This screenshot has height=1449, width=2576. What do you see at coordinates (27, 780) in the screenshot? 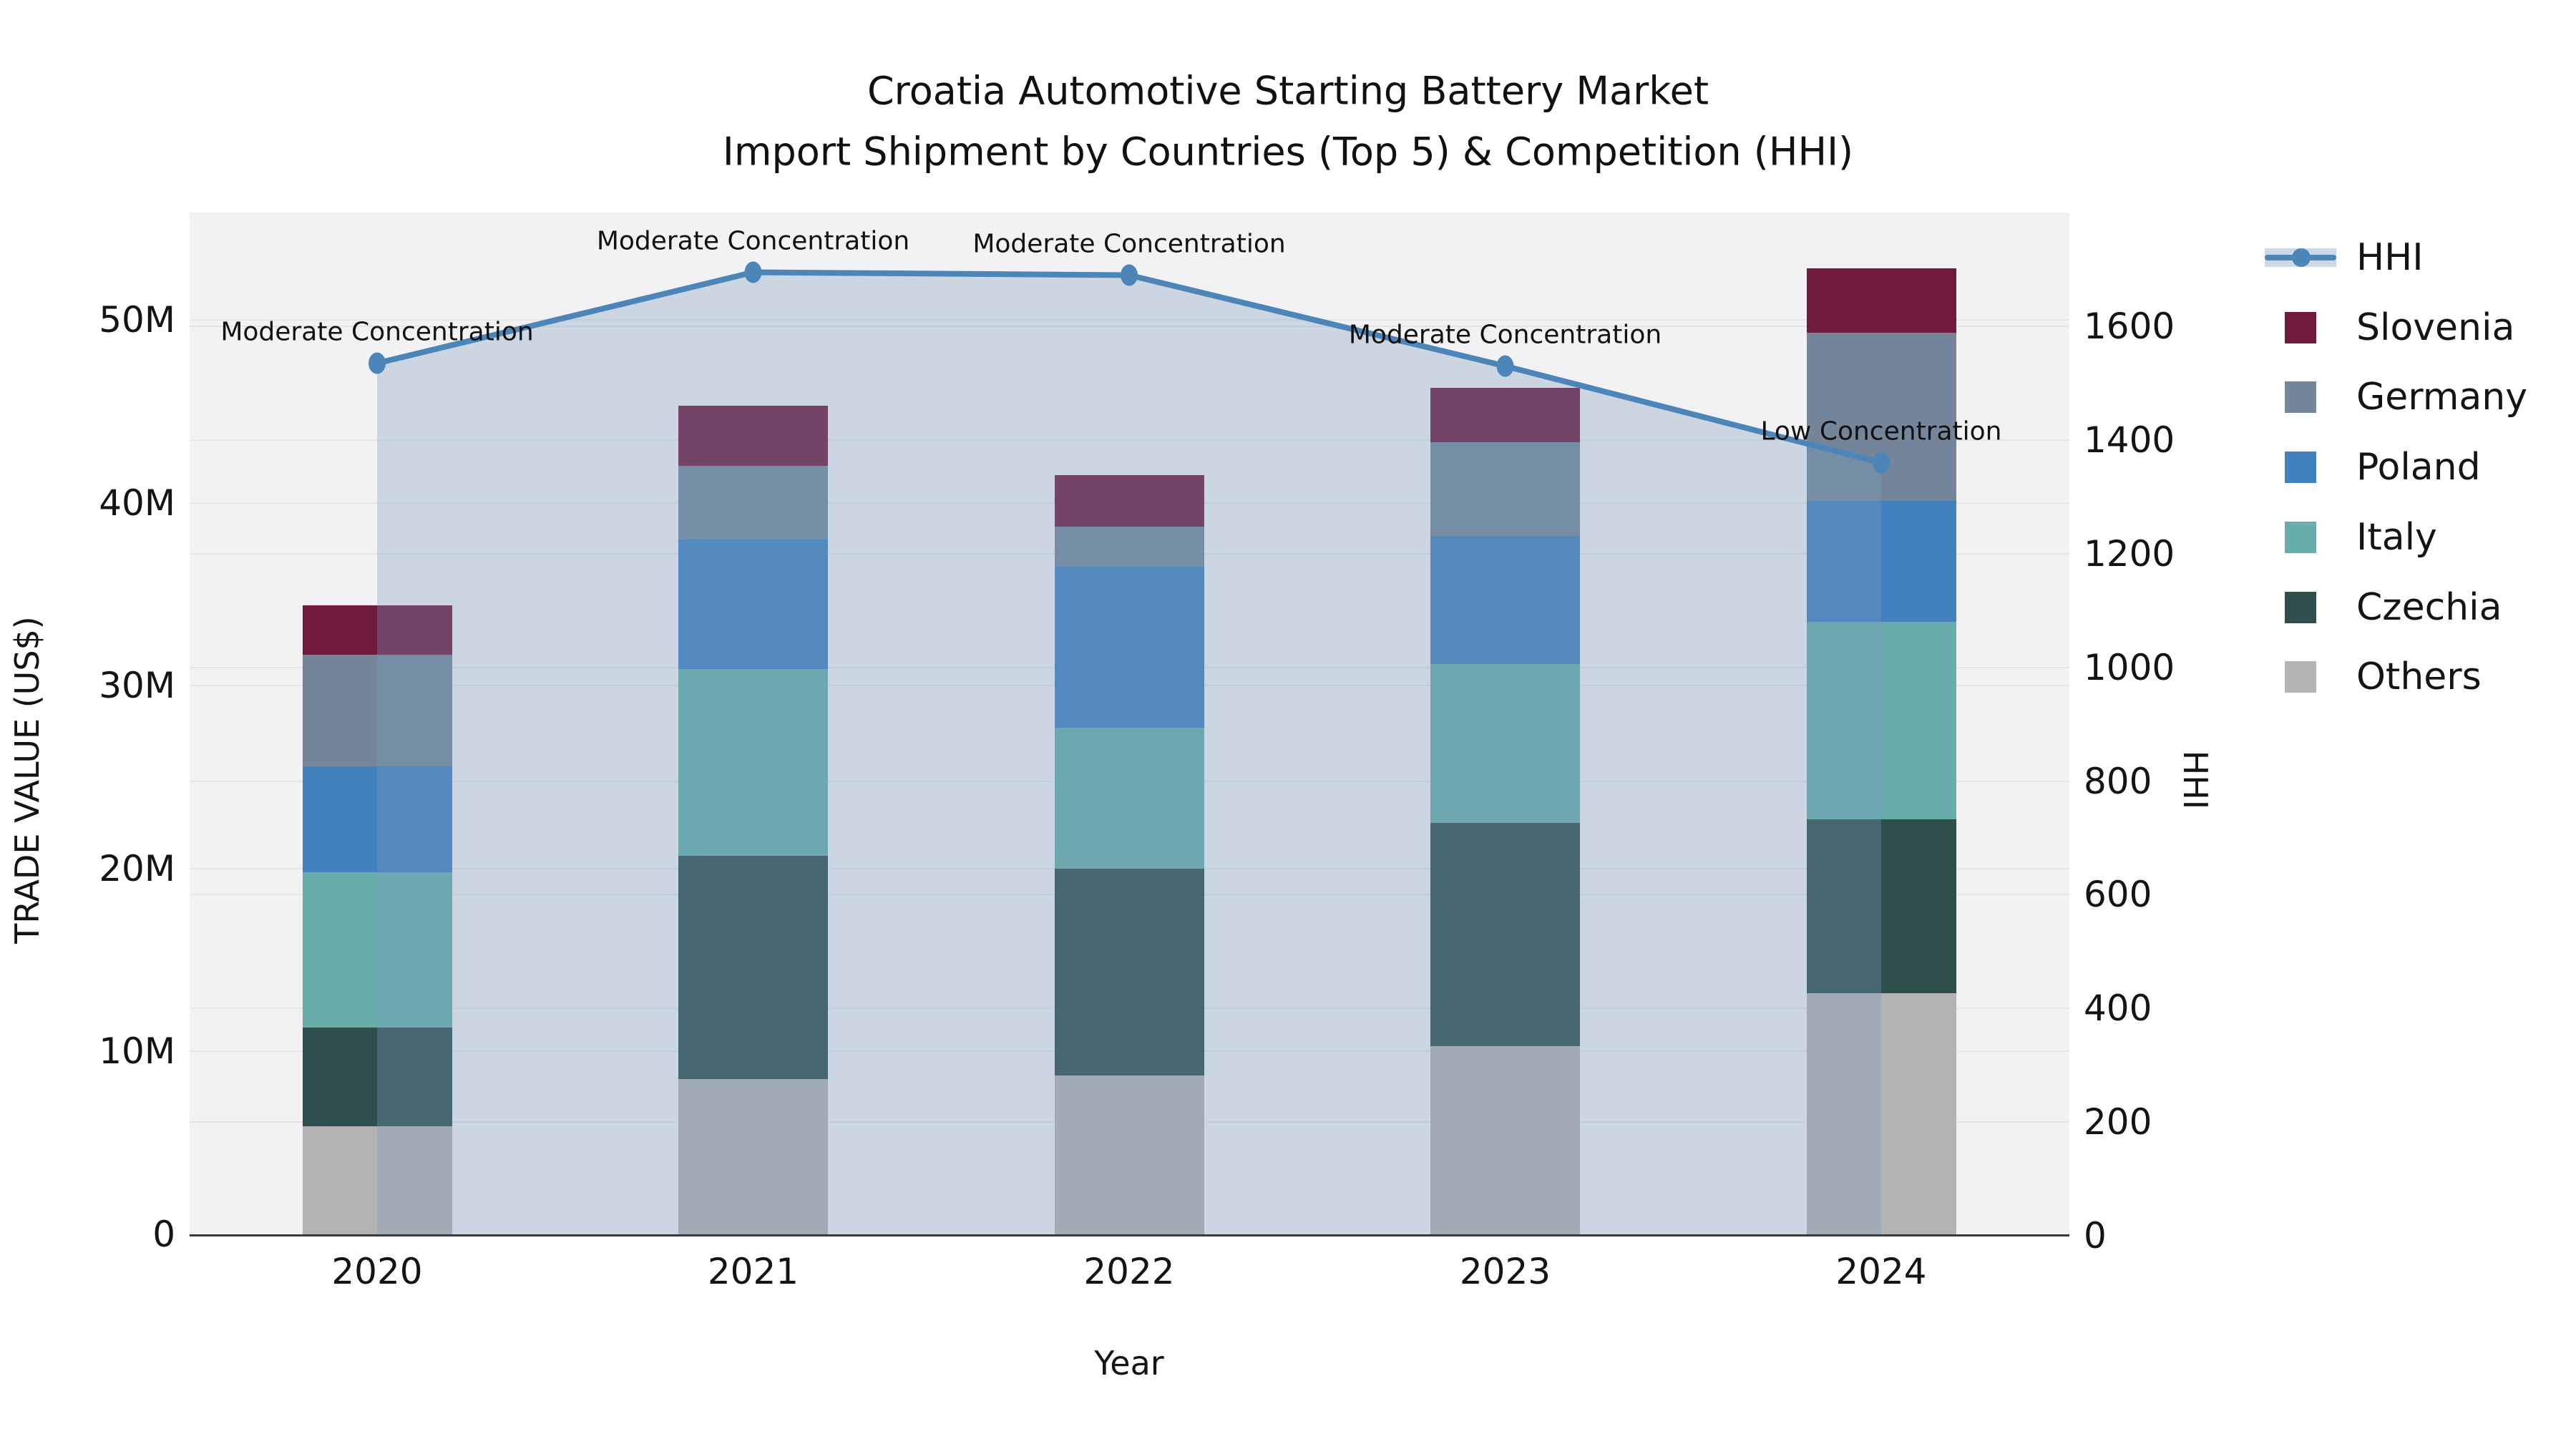
I see `y-axis-left-title: TRADE VALUE (US$)` at bounding box center [27, 780].